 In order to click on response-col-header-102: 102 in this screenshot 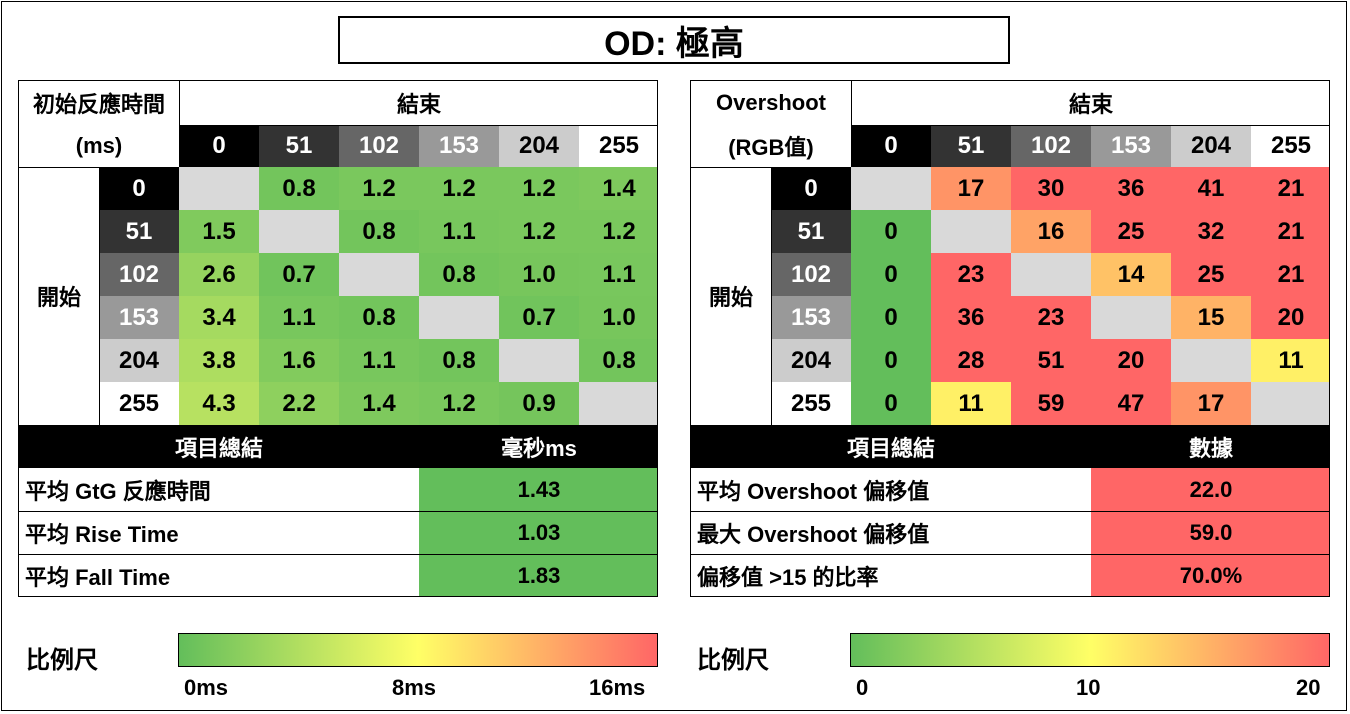, I will do `click(379, 146)`.